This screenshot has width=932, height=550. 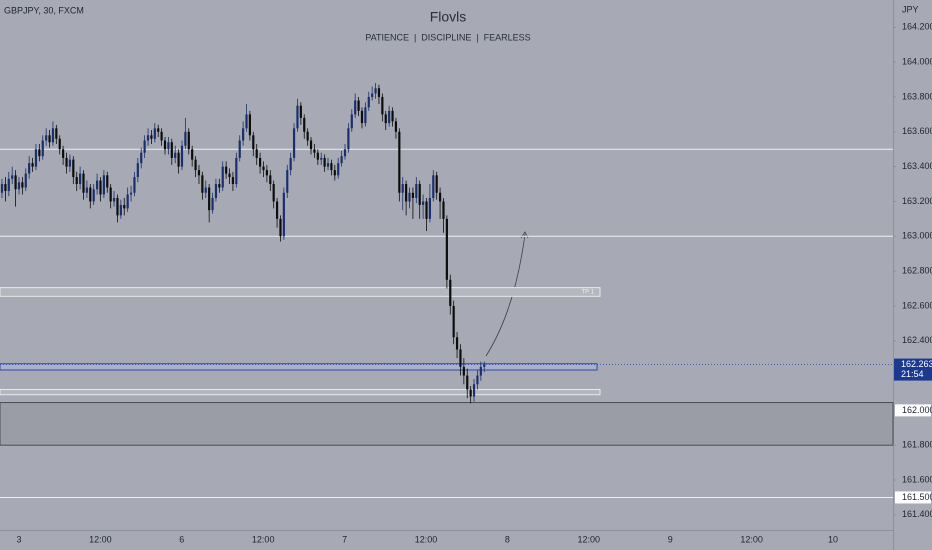 What do you see at coordinates (917, 479) in the screenshot?
I see `y-tick-label: 161.600` at bounding box center [917, 479].